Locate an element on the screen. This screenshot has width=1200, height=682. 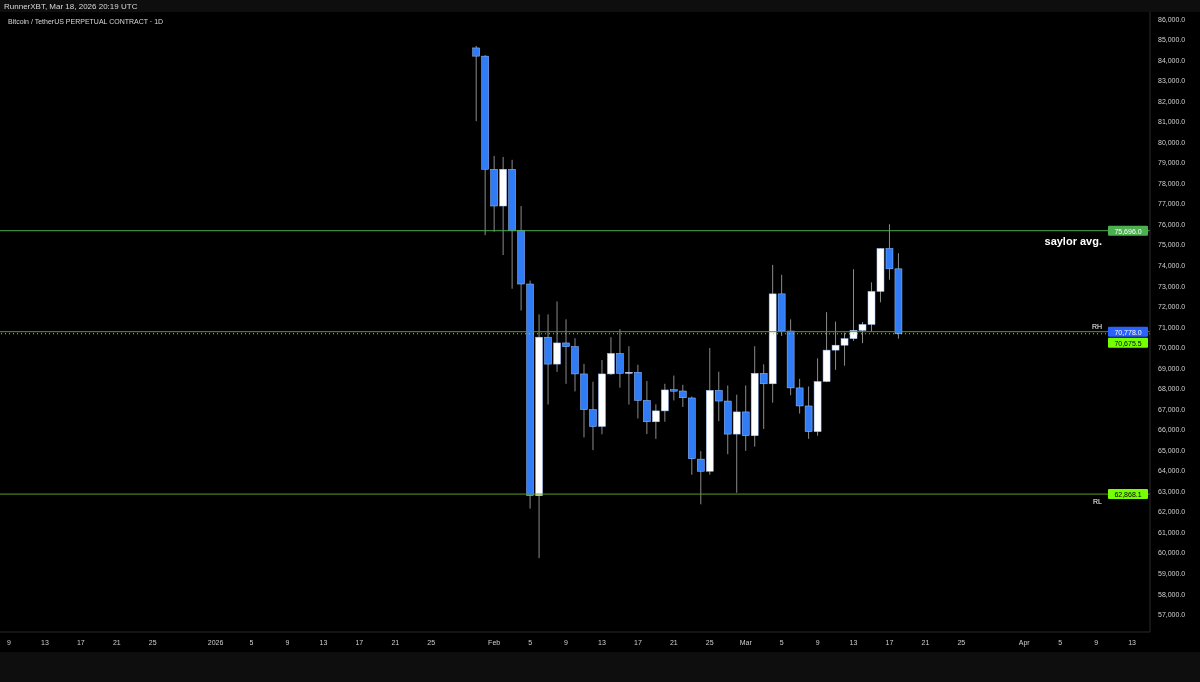
ref-line-label: saylor avg. is located at coordinates (1073, 240).